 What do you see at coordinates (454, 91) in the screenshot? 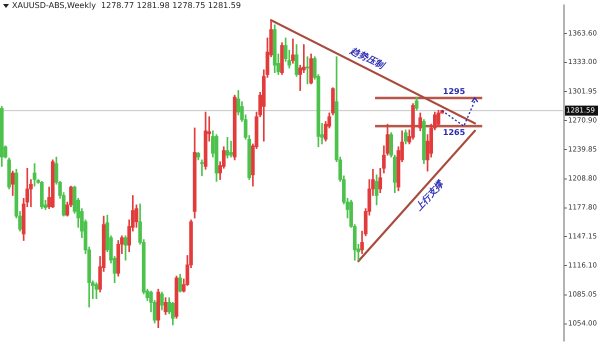
I see `ref-line-label: 1295` at bounding box center [454, 91].